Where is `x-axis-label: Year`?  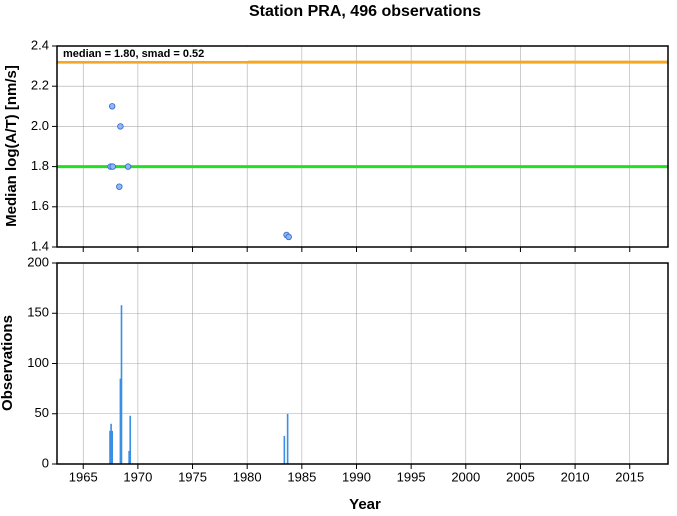 x-axis-label: Year is located at coordinates (365, 503).